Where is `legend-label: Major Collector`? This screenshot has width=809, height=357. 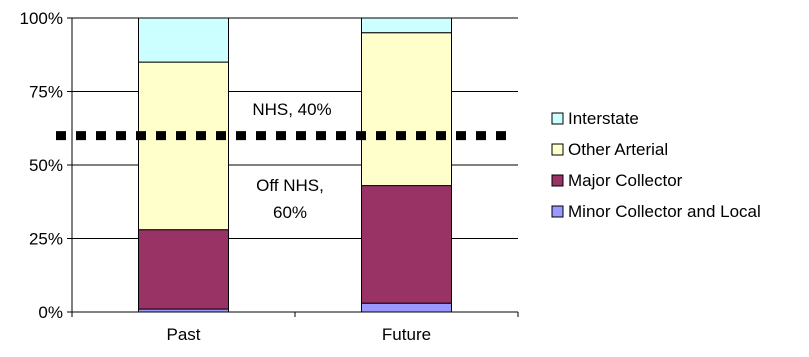 legend-label: Major Collector is located at coordinates (625, 180).